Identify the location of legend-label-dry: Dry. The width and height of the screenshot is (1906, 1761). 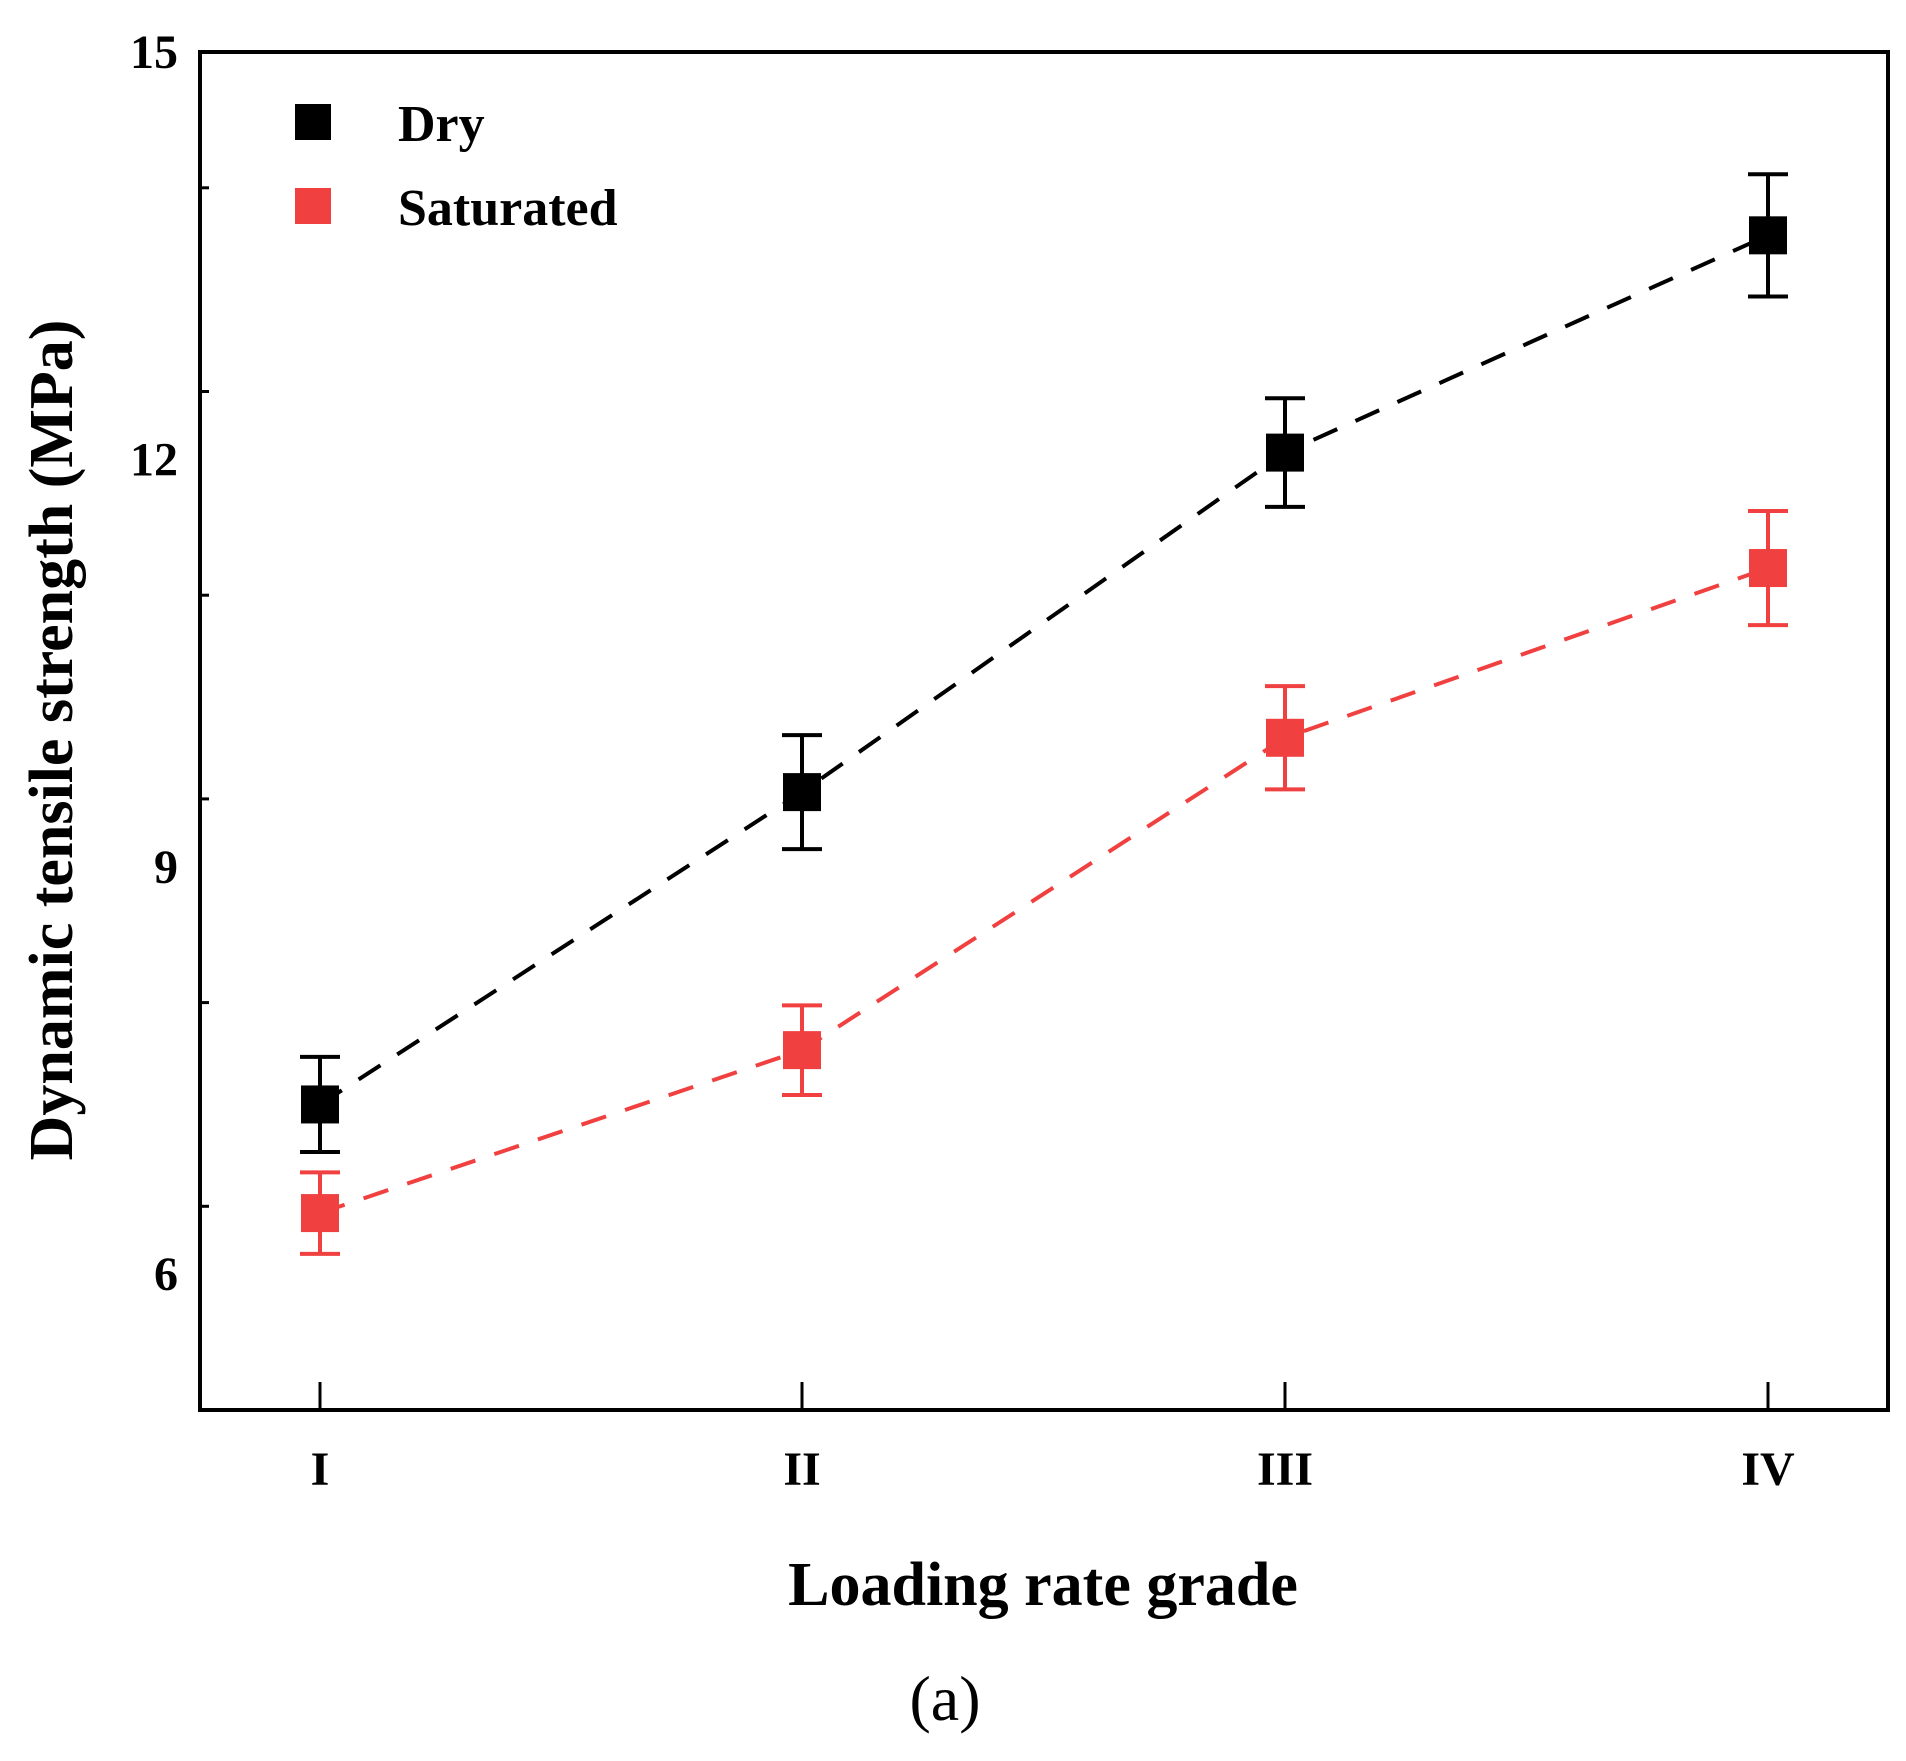
(441, 124).